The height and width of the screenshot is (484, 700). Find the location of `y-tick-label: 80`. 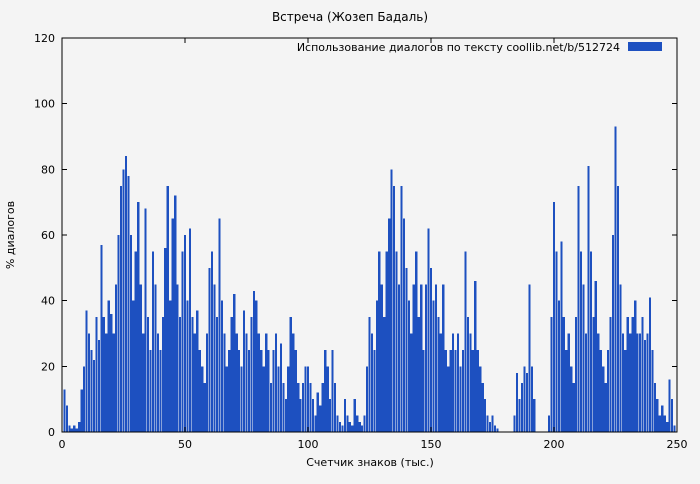

y-tick-label: 80 is located at coordinates (48, 169).